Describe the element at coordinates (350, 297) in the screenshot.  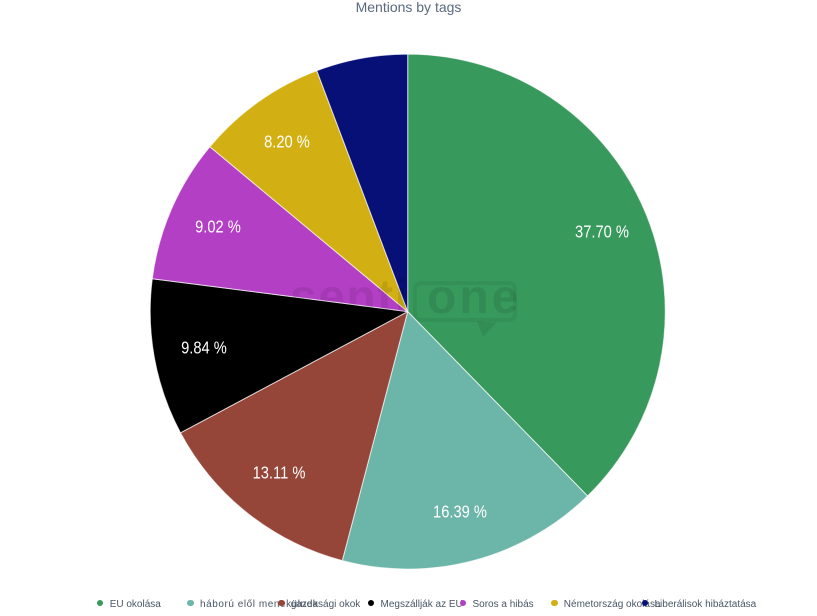
I see `svg-text: senti` at that location.